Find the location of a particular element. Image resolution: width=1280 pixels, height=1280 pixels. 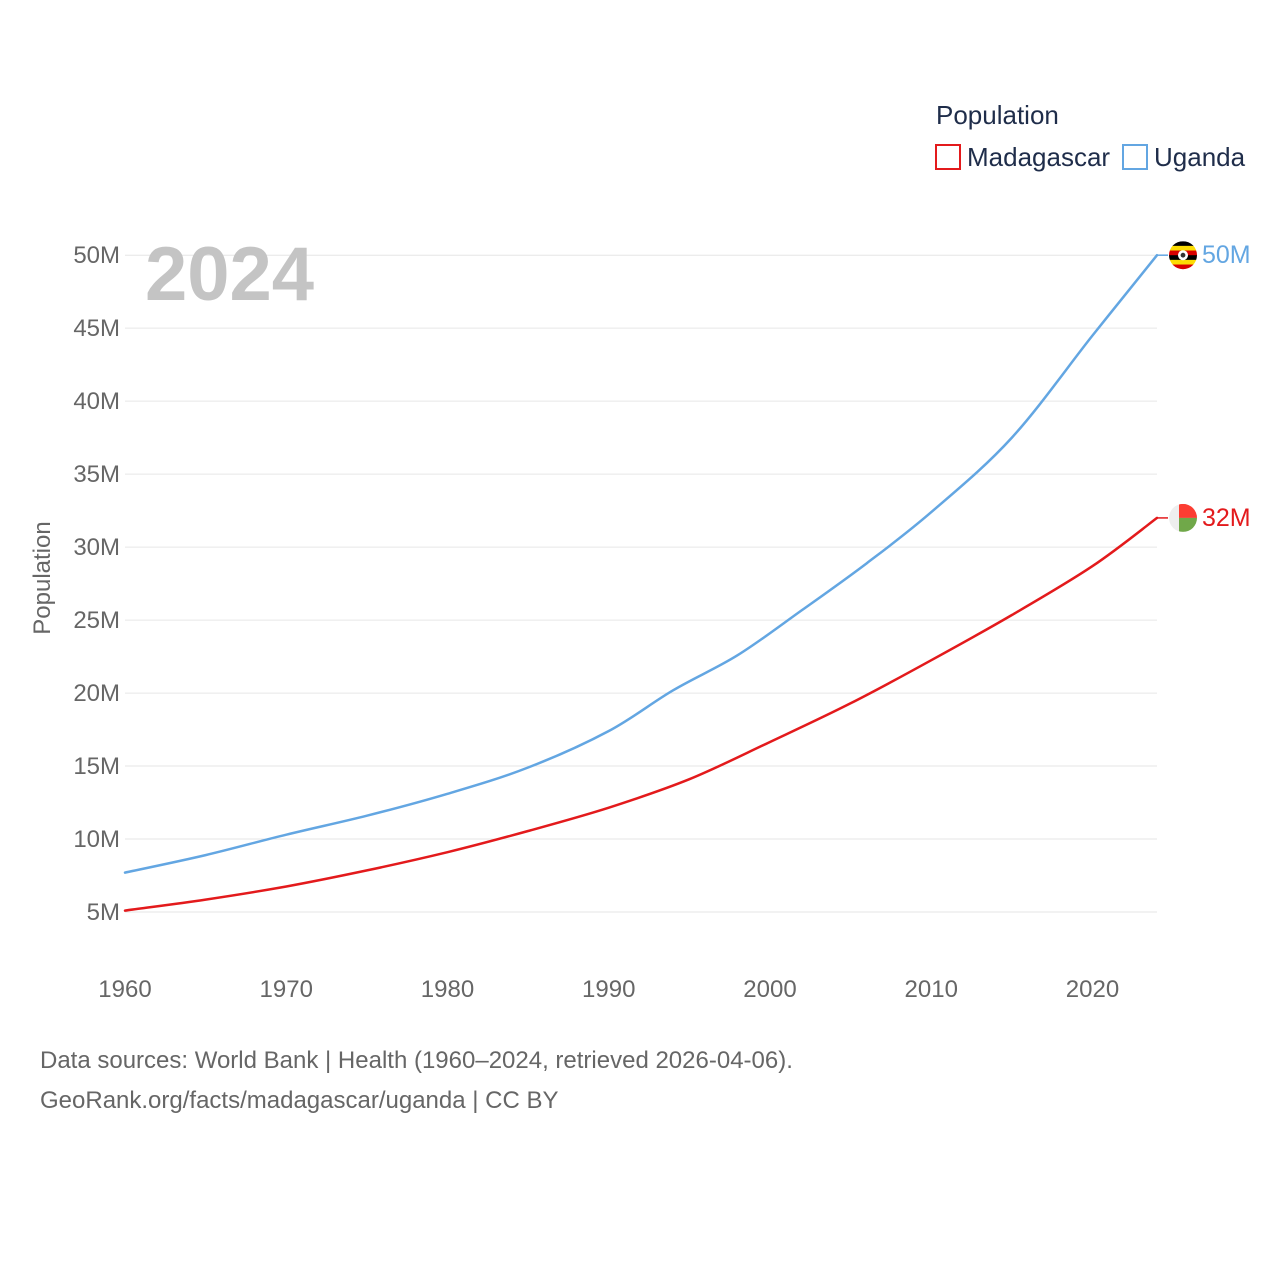

x-tick-label: 2020 is located at coordinates (1092, 989).